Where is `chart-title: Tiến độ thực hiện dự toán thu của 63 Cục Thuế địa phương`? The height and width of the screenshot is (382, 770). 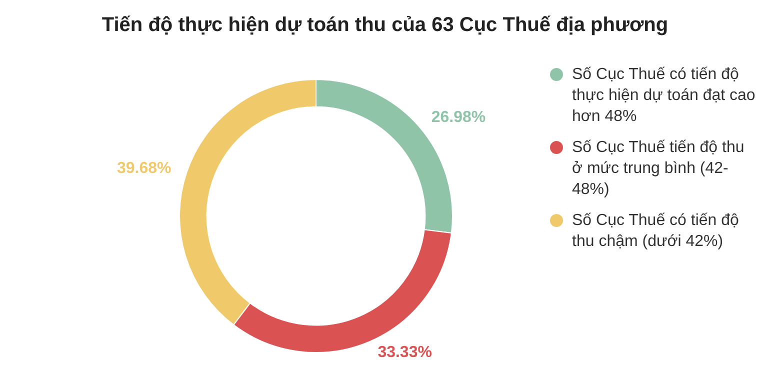
chart-title: Tiến độ thực hiện dự toán thu của 63 Cục Thuế địa phương is located at coordinates (385, 25).